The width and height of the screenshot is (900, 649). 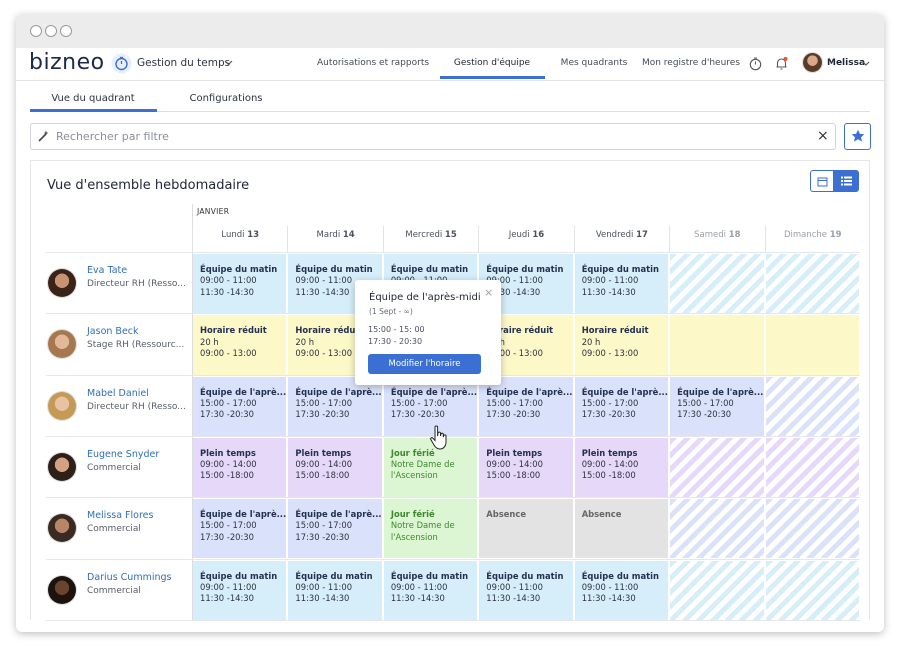 What do you see at coordinates (846, 63) in the screenshot?
I see `user-name: Melissa` at bounding box center [846, 63].